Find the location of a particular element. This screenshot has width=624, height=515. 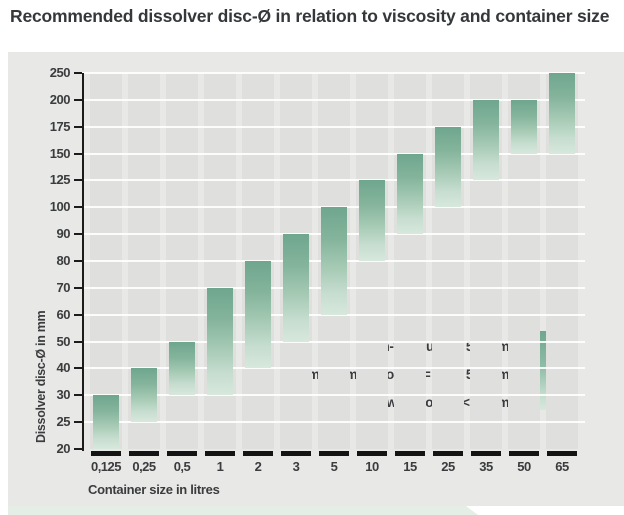

x-tick-label: 5 is located at coordinates (334, 466).